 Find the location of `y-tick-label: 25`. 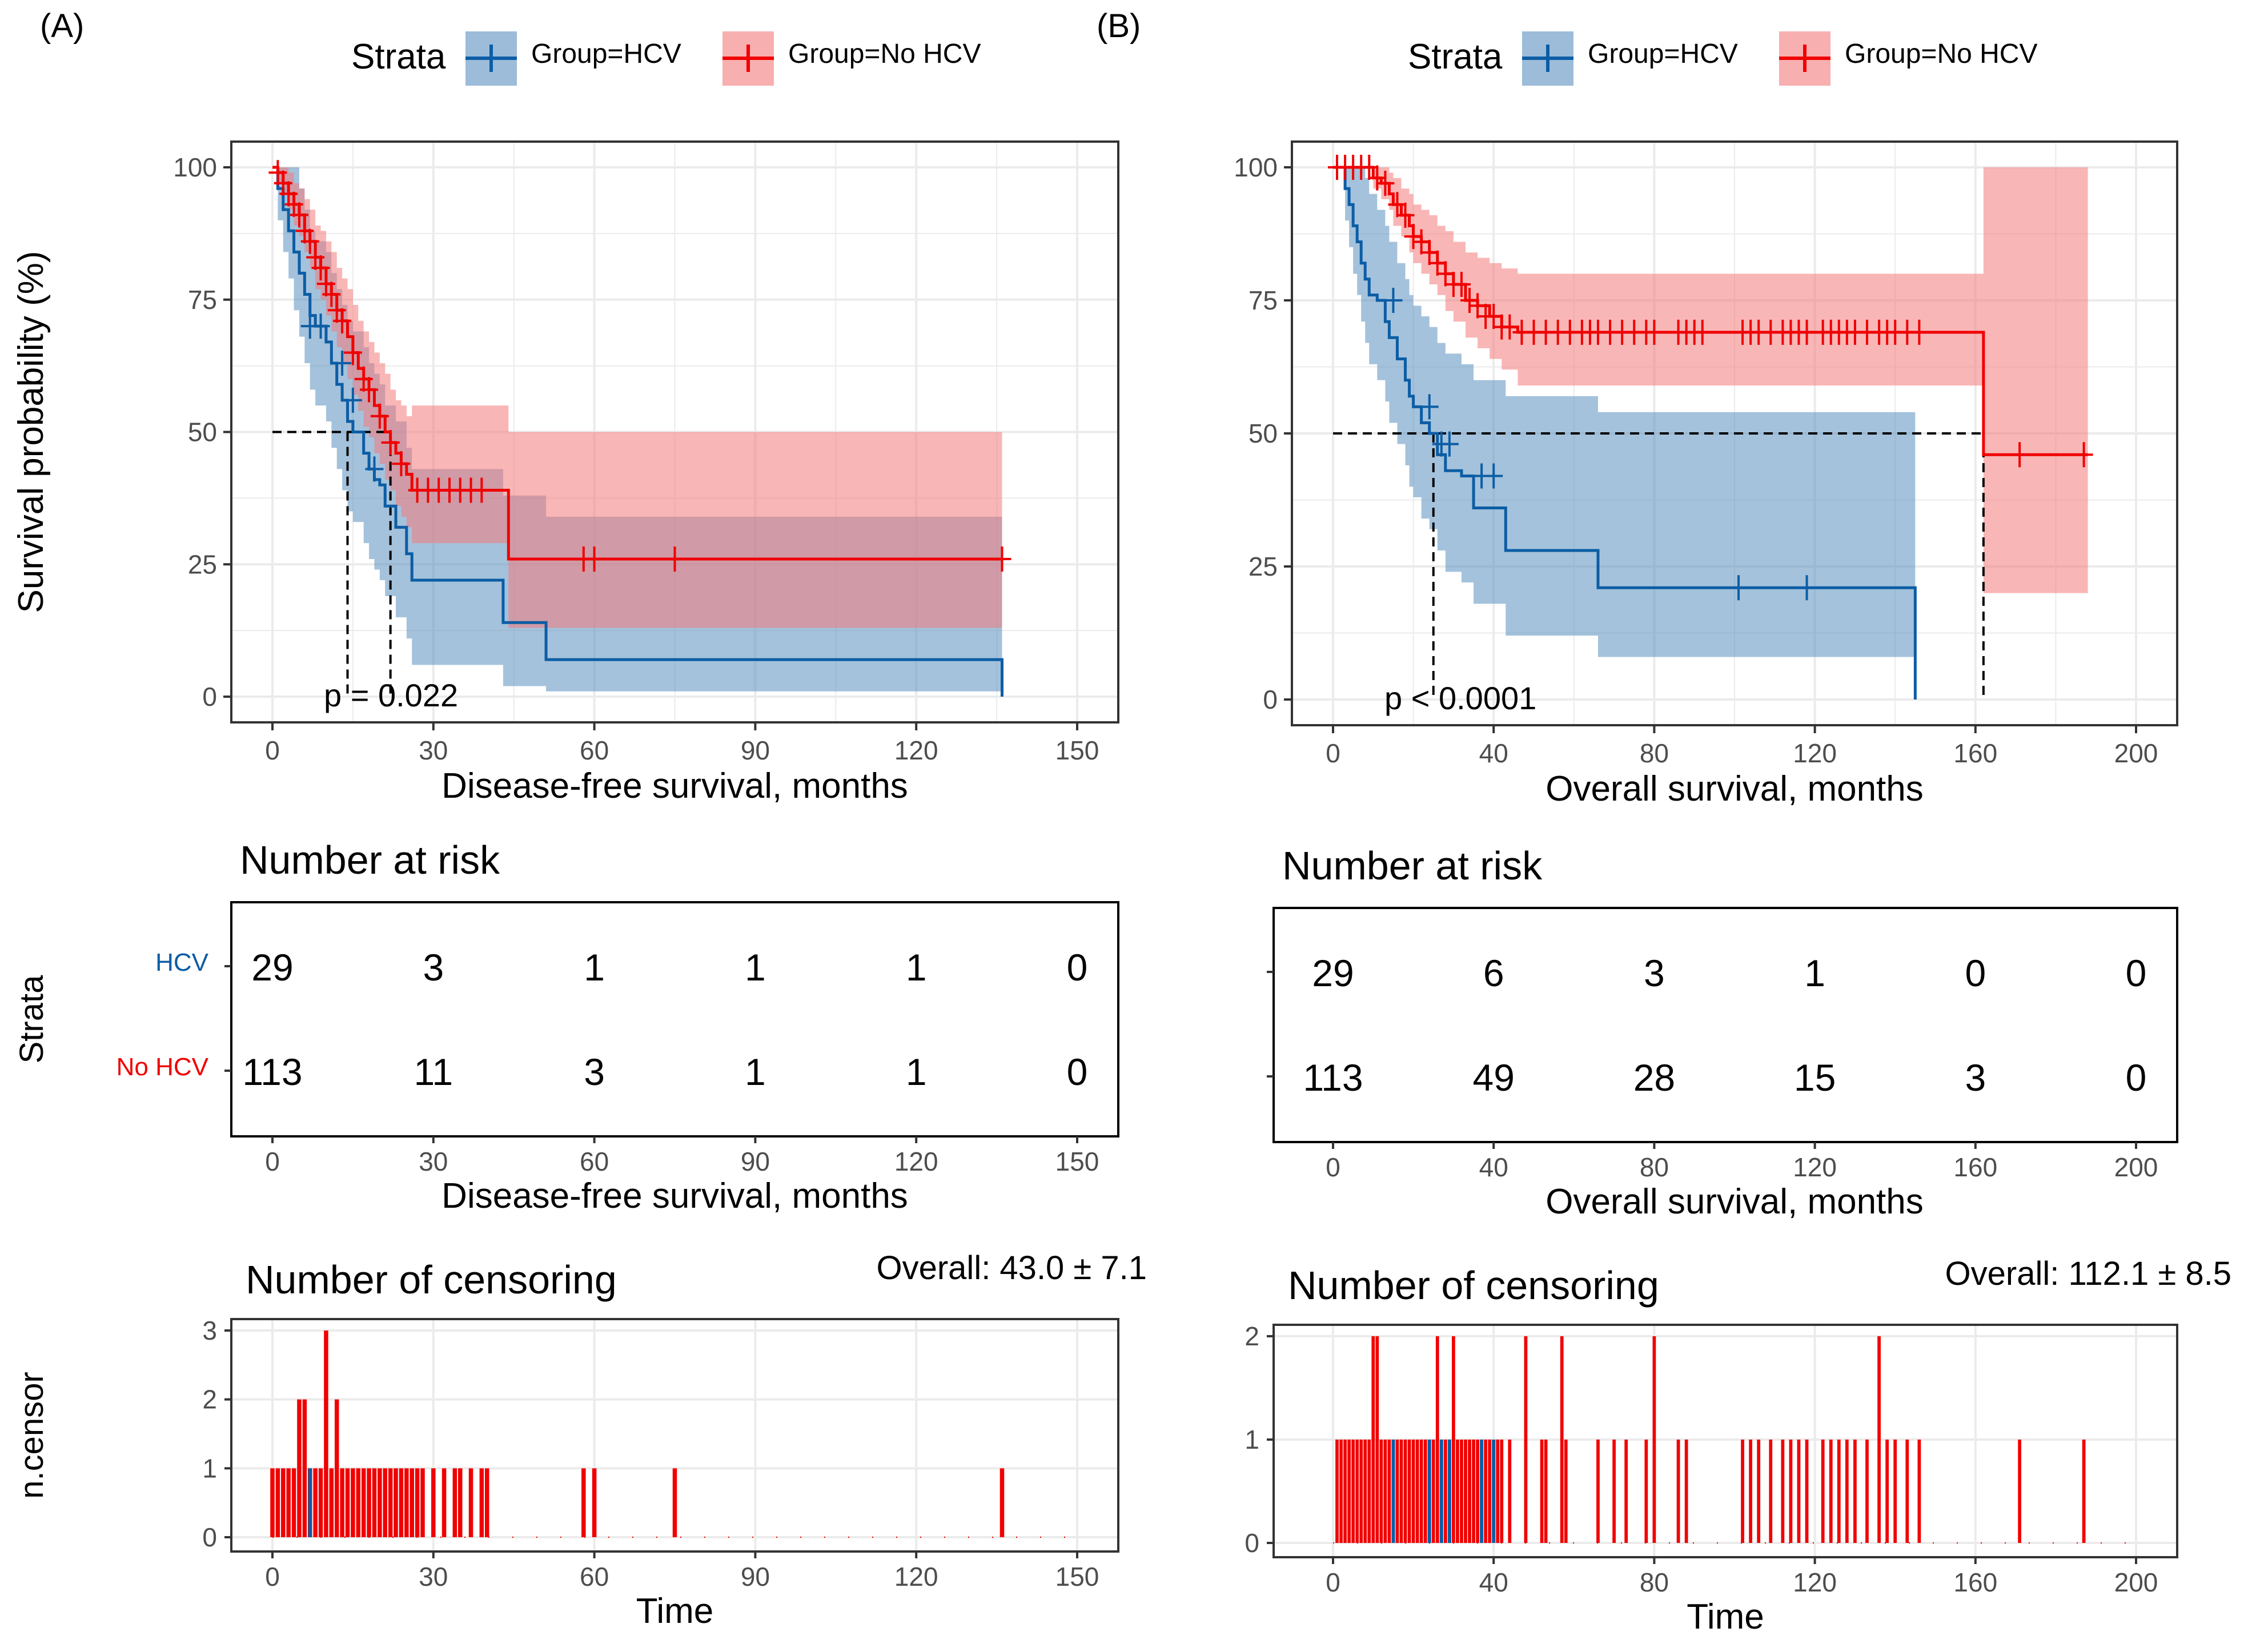

y-tick-label: 25 is located at coordinates (1263, 566).